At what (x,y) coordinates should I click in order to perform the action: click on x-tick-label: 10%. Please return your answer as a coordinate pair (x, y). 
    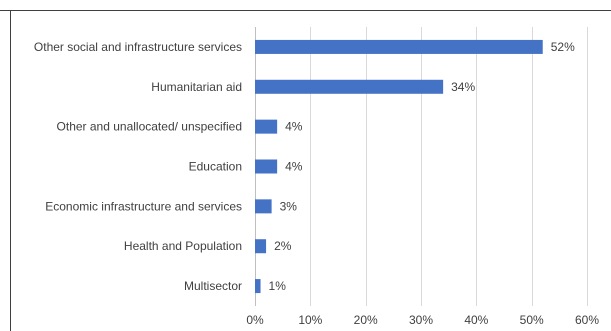
    Looking at the image, I should click on (310, 320).